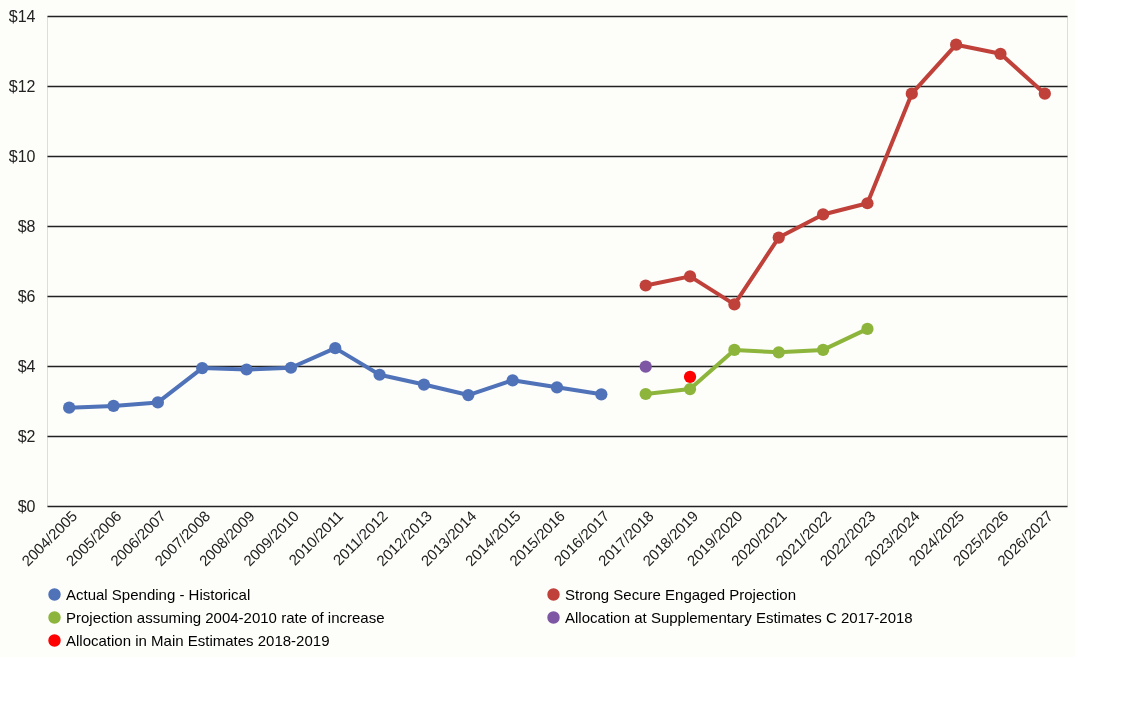 Image resolution: width=1126 pixels, height=715 pixels. What do you see at coordinates (680, 594) in the screenshot?
I see `legend-label: Strong Secure Engaged Projection` at bounding box center [680, 594].